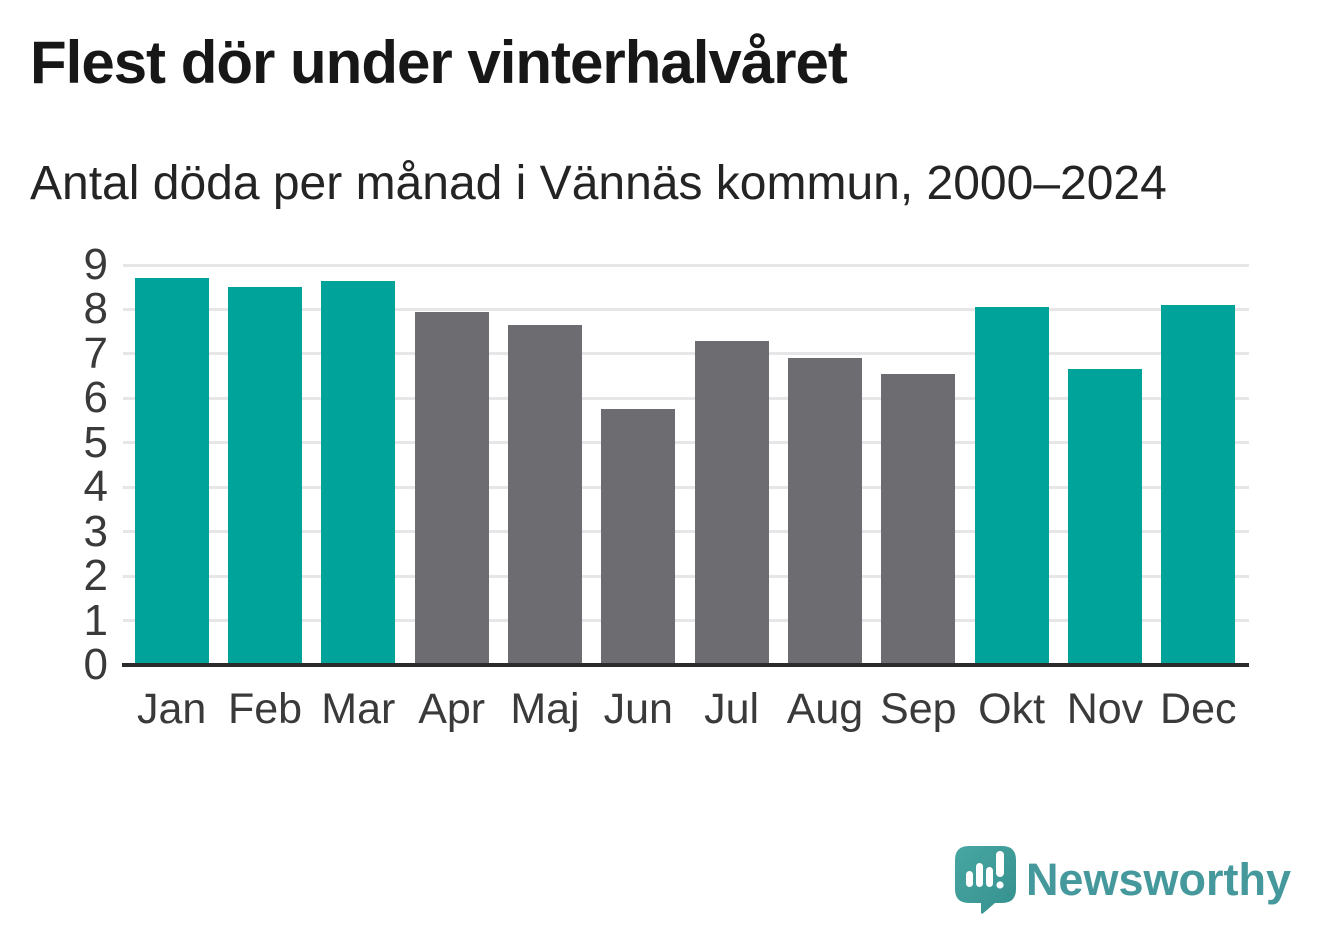 The width and height of the screenshot is (1322, 939). I want to click on bar-slot-okt, so click(1011, 465).